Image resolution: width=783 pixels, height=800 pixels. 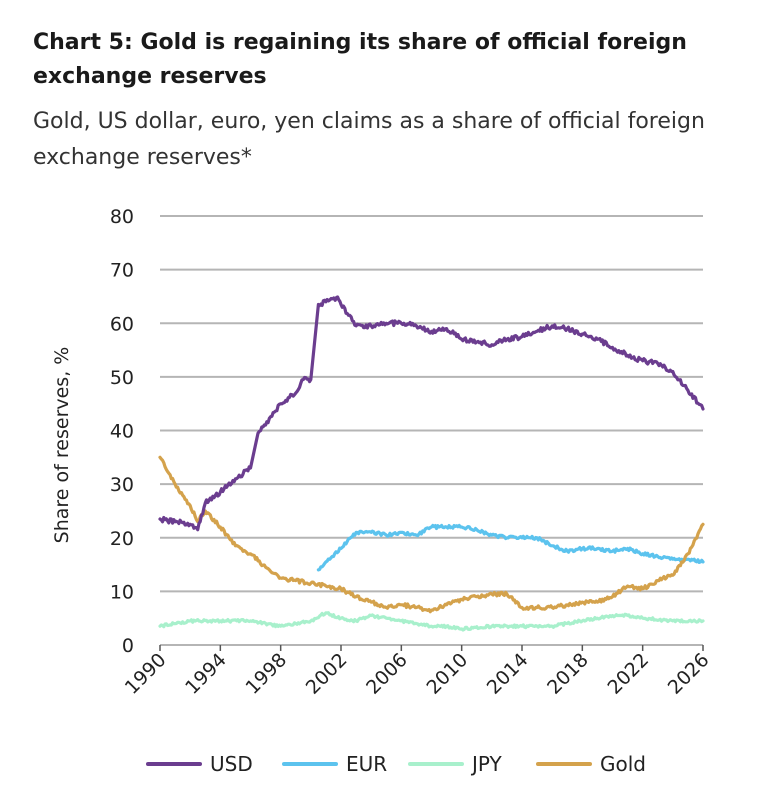 I want to click on series-line-eur, so click(x=510, y=547).